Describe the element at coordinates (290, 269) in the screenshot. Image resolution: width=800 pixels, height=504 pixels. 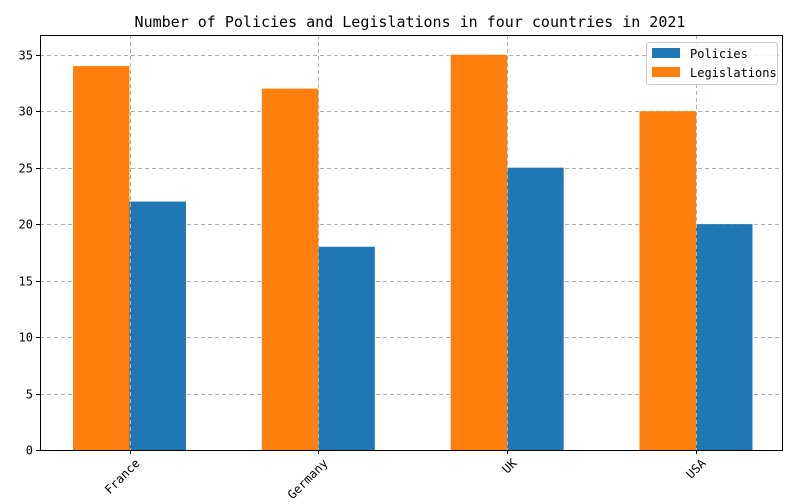
I see `bar-legislations-germany` at that location.